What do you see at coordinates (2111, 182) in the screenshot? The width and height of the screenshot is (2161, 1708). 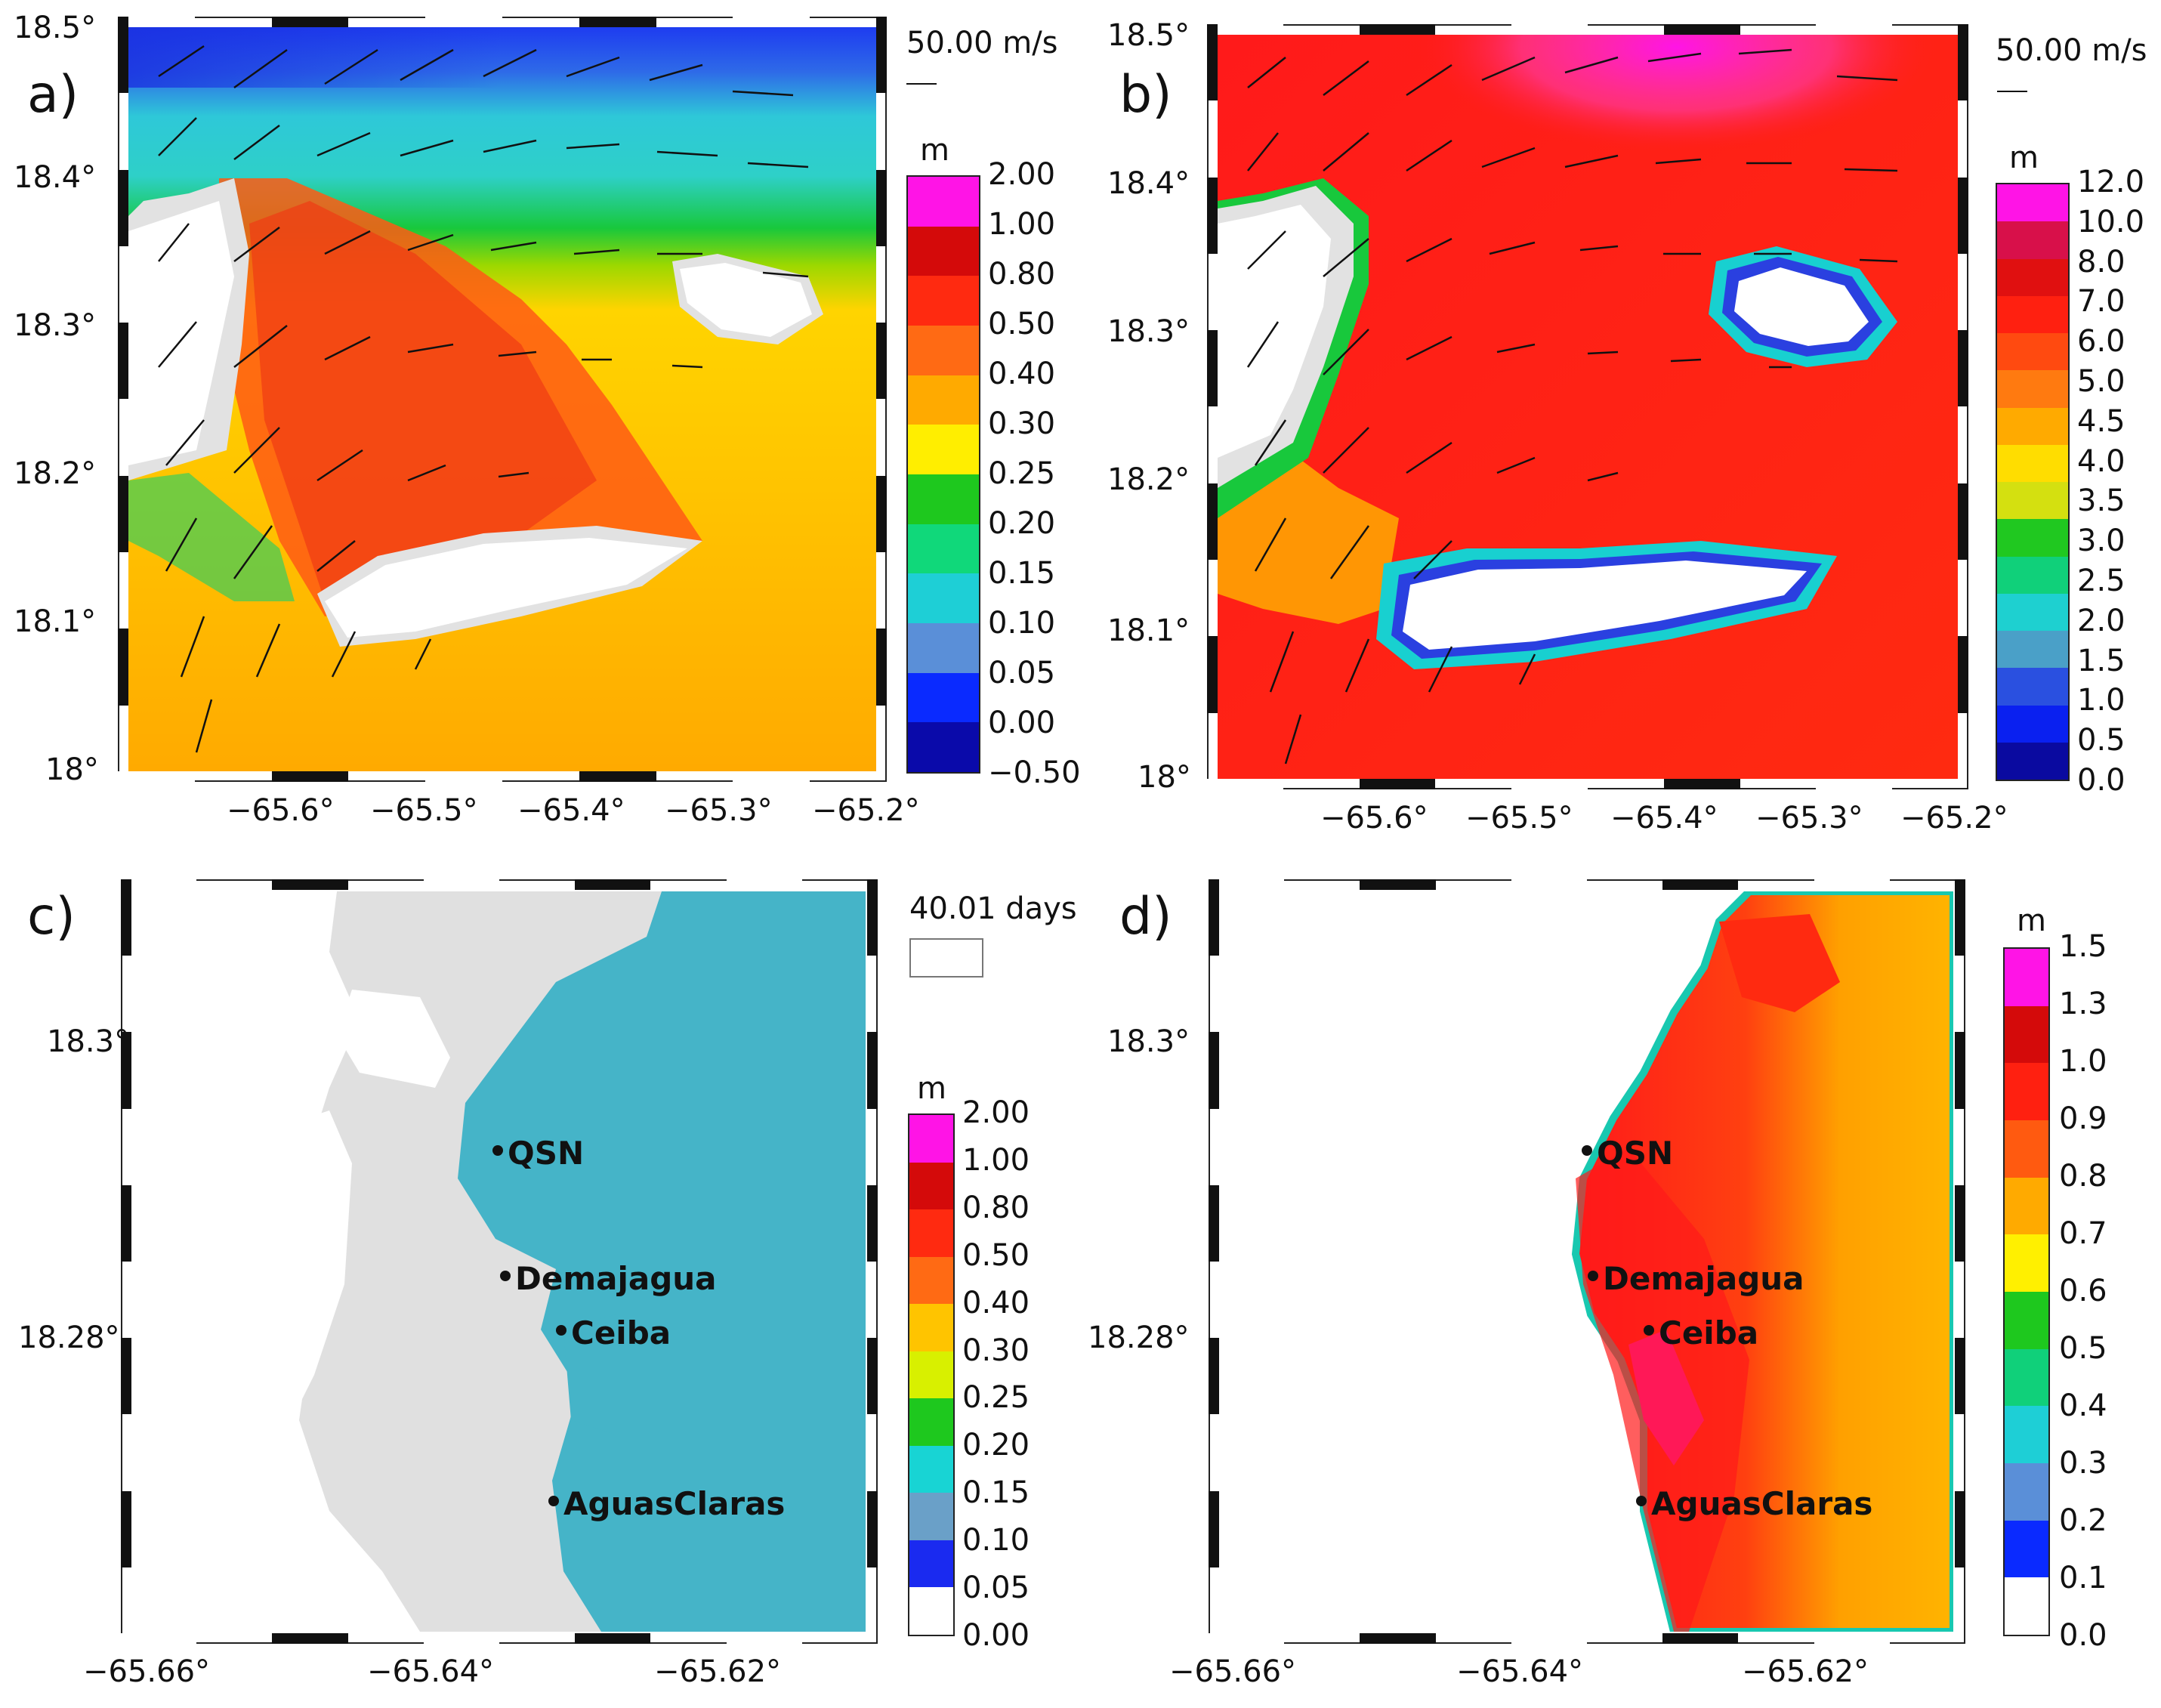 I see `colorbar-label: 12.0` at bounding box center [2111, 182].